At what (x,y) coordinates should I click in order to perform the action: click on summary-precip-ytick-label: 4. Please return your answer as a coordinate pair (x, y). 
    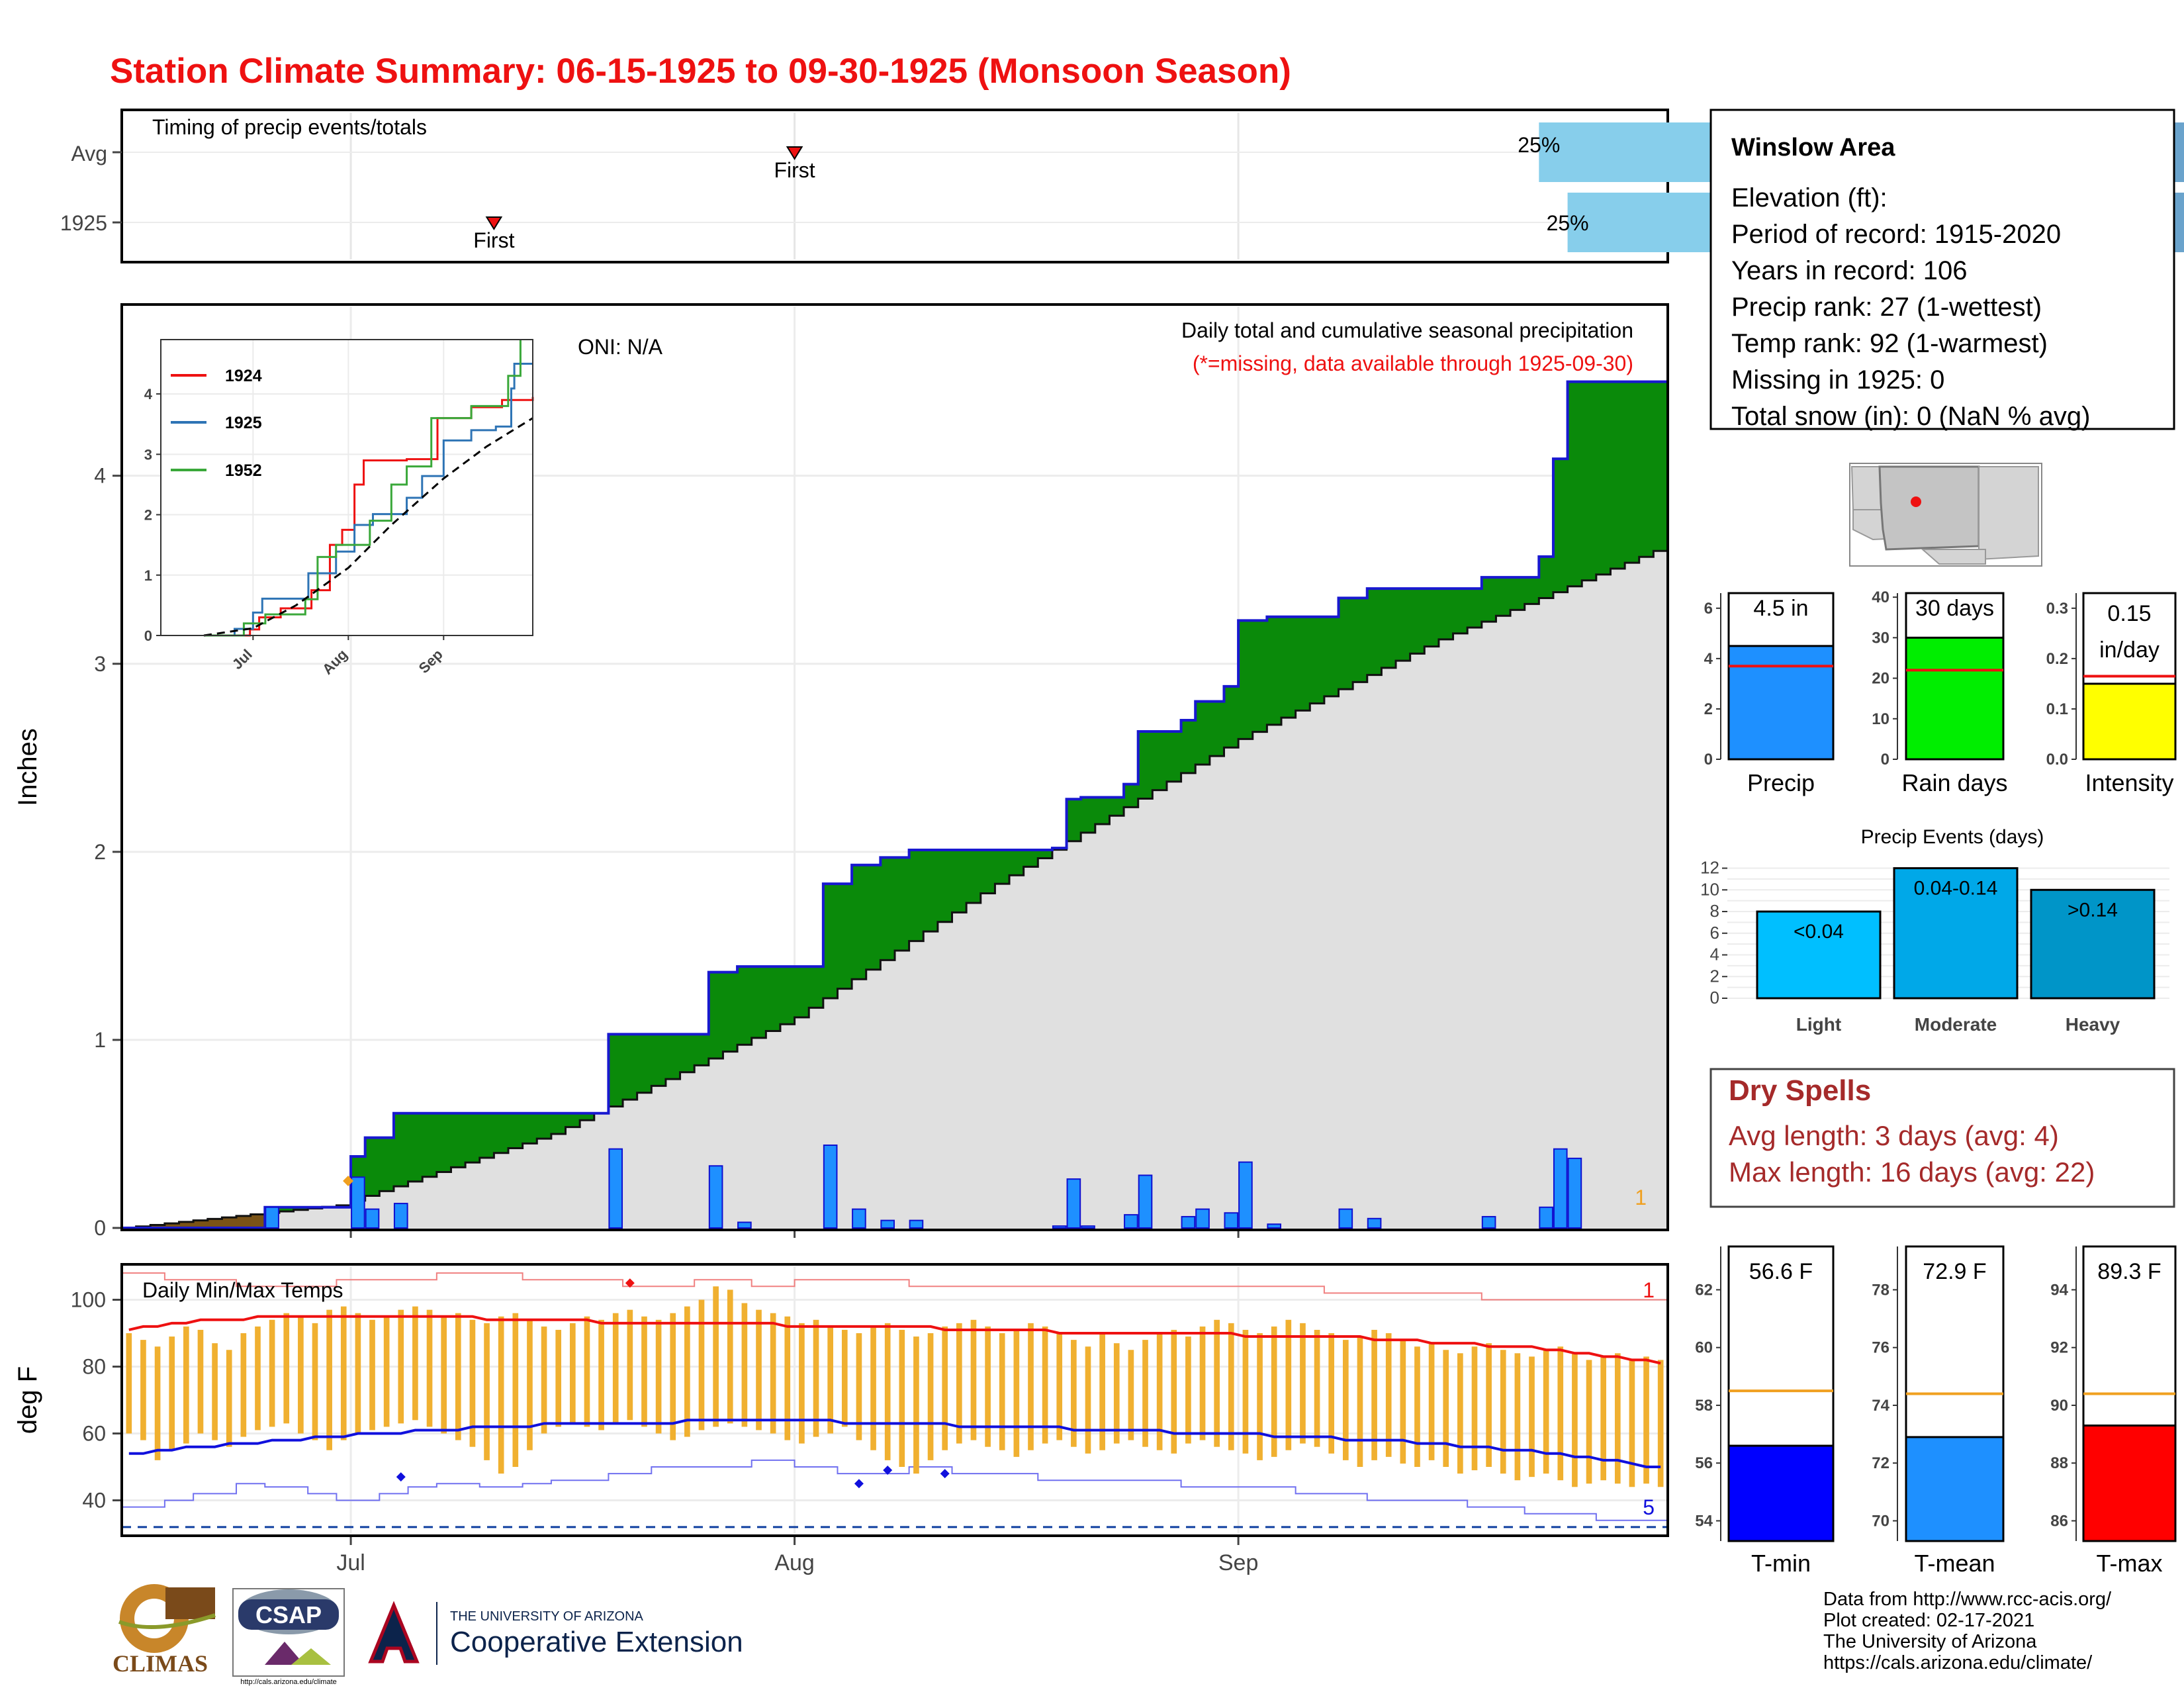
    Looking at the image, I should click on (1709, 659).